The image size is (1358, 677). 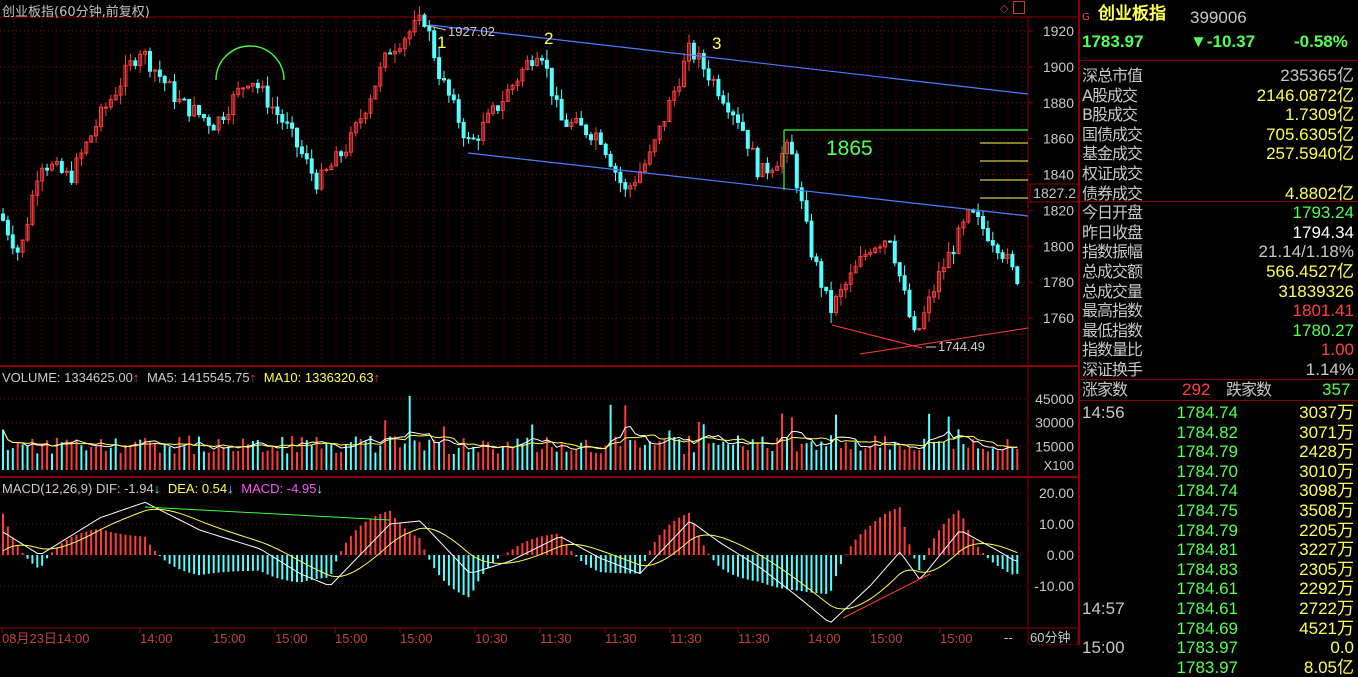 What do you see at coordinates (1207, 589) in the screenshot?
I see `tick-price: 1784.61` at bounding box center [1207, 589].